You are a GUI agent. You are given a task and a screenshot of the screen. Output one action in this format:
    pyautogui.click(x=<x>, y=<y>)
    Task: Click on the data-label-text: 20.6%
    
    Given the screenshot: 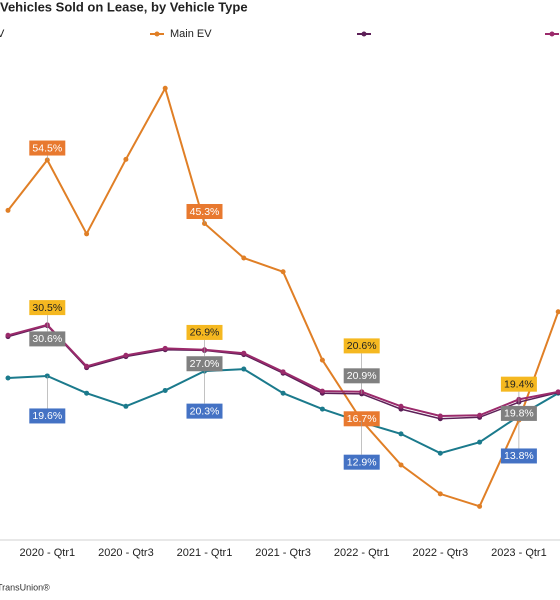 What is the action you would take?
    pyautogui.click(x=362, y=346)
    